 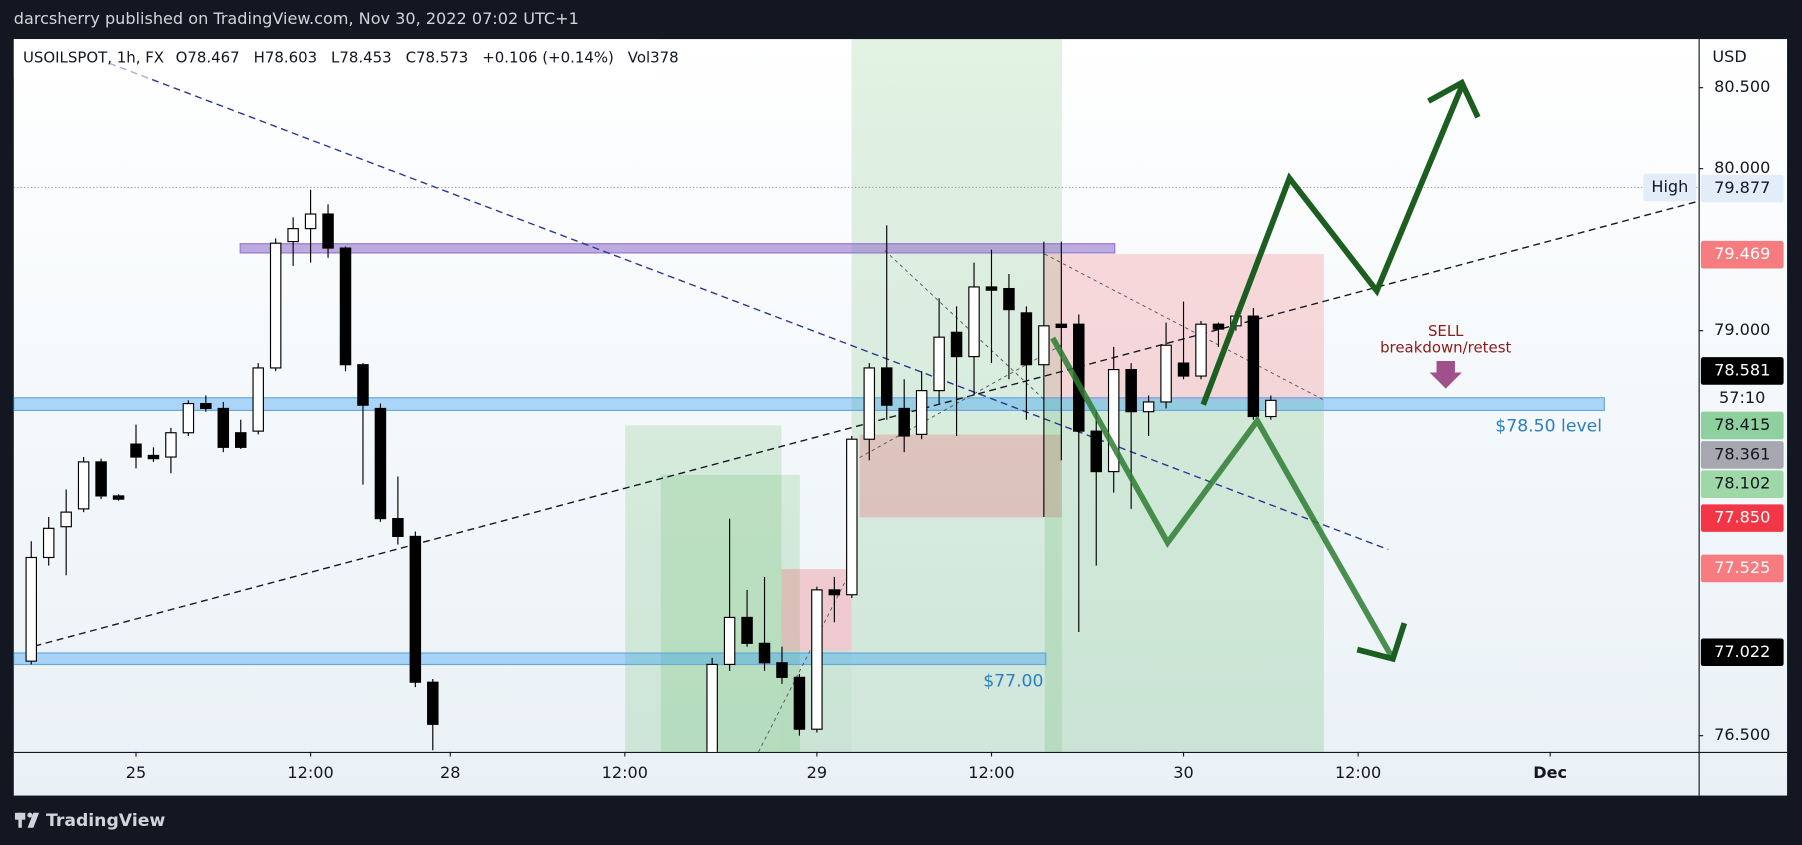 I want to click on price-label: 78.581, so click(x=1742, y=369).